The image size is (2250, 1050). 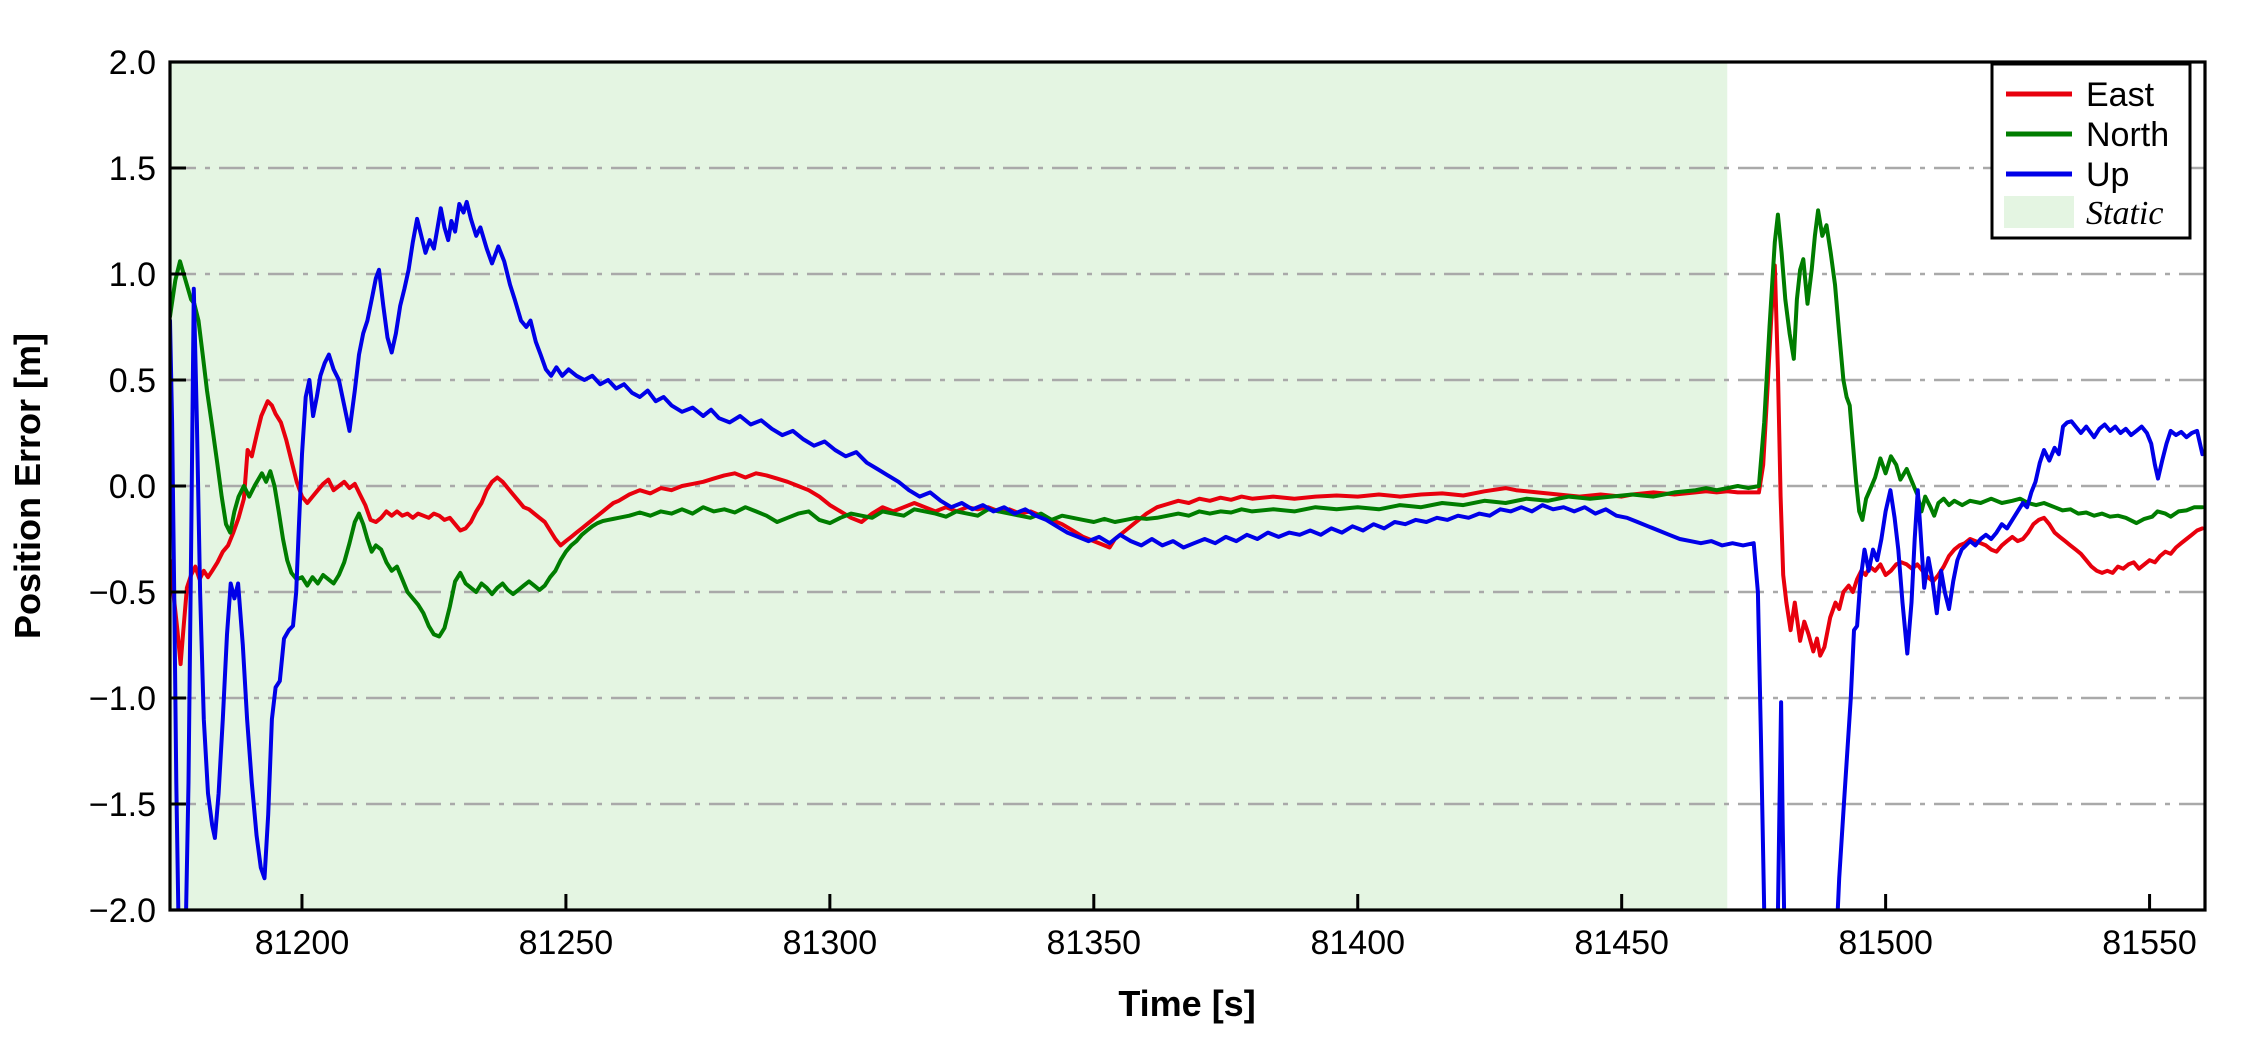 I want to click on x-tick-label: 81200, so click(x=302, y=943).